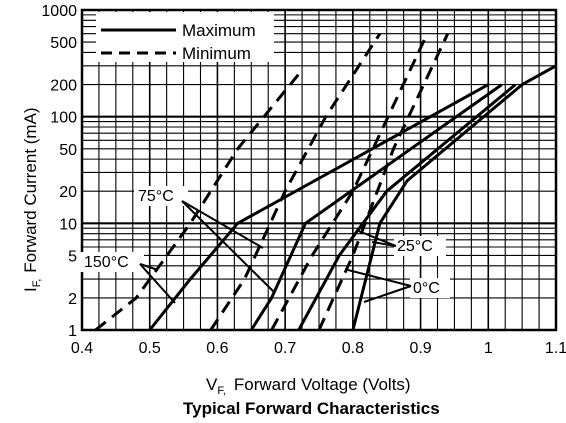  Describe the element at coordinates (222, 224) in the screenshot. I see `annotation-75c-pointer-a` at that location.